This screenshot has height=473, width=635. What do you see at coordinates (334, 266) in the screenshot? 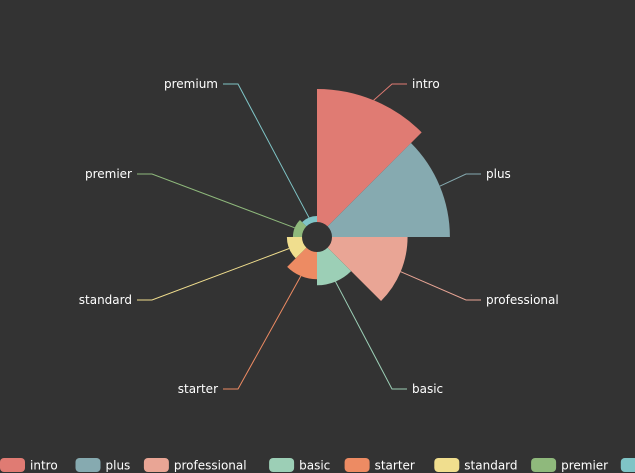
I see `rose-sector-basic` at bounding box center [334, 266].